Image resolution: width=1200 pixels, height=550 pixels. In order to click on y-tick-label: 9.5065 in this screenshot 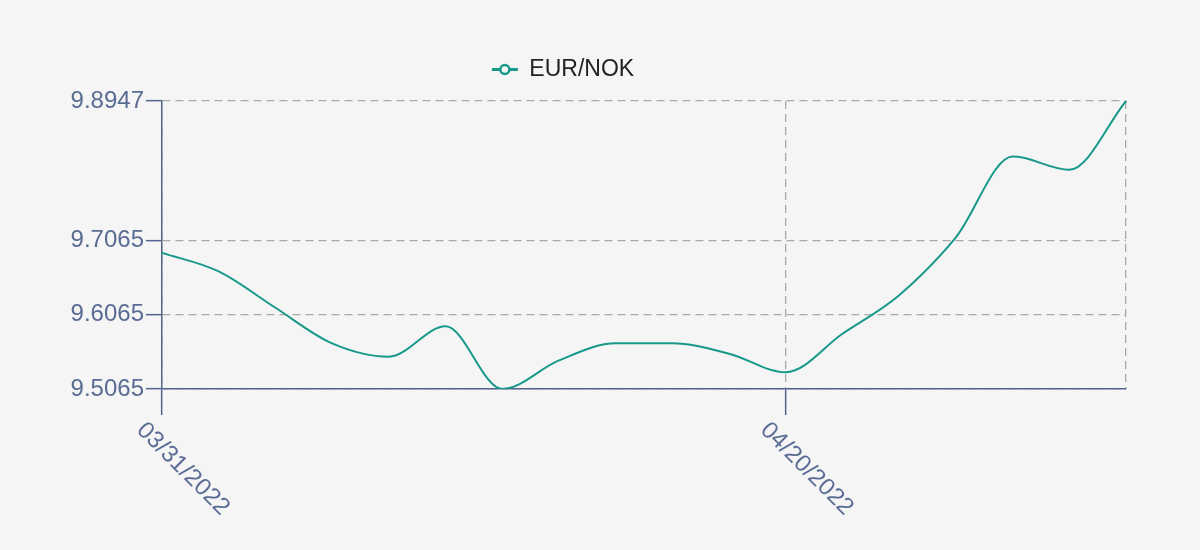, I will do `click(107, 387)`.